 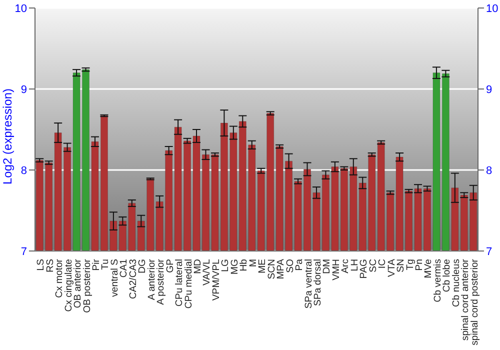 What do you see at coordinates (336, 269) in the screenshot?
I see `x-tick-label: VMH` at bounding box center [336, 269].